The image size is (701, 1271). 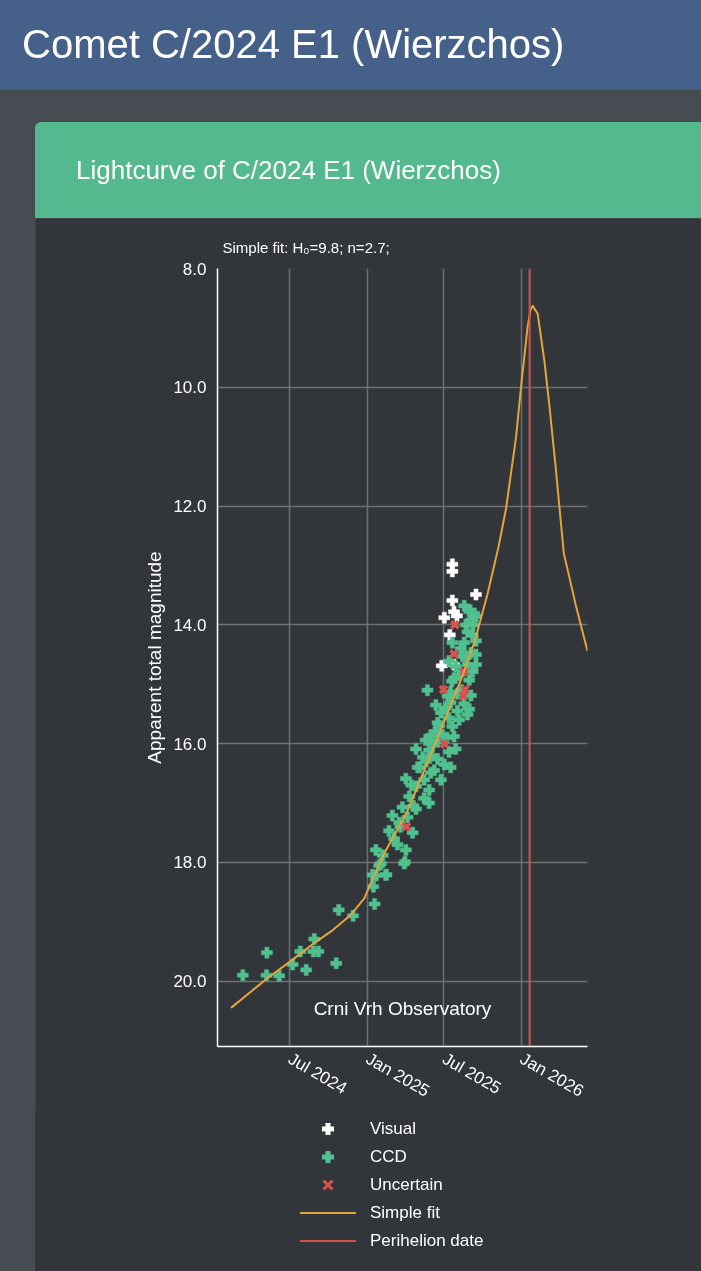 I want to click on y-tick-label: 12.0, so click(x=190, y=507).